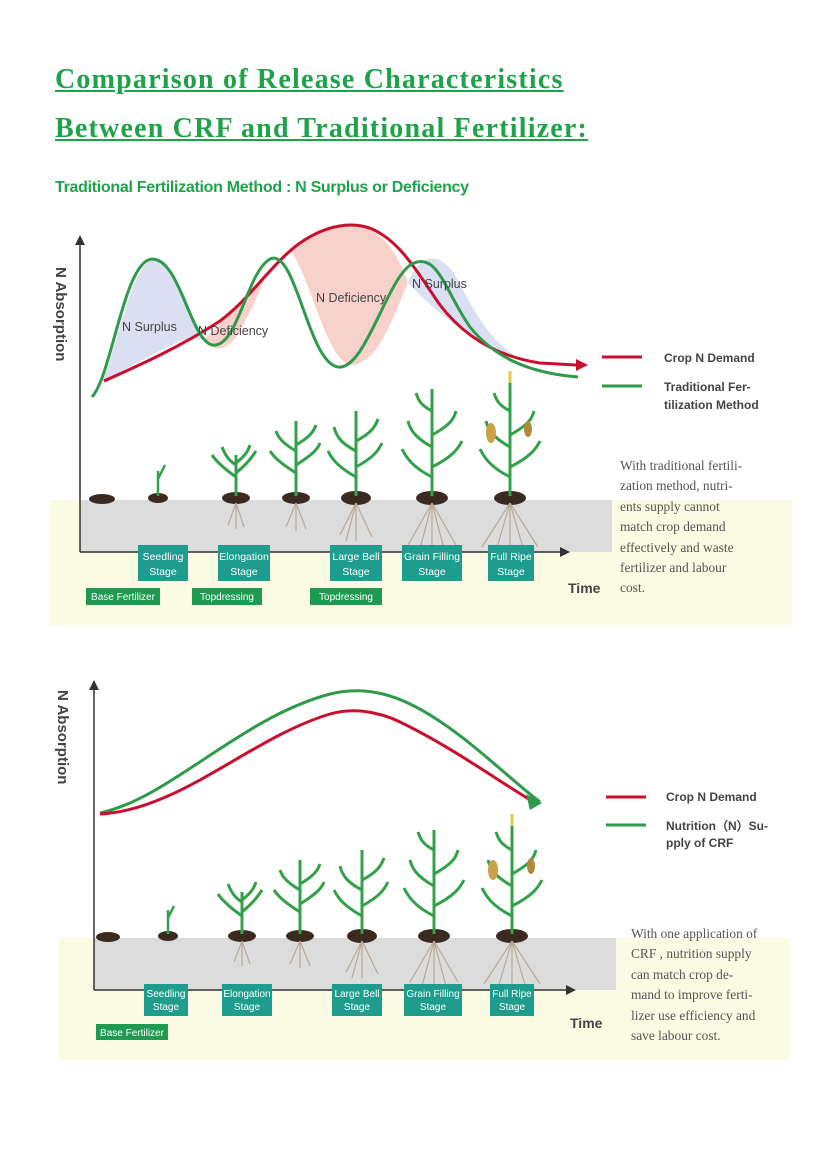 Image resolution: width=826 pixels, height=1169 pixels. I want to click on legend-traditional-label-line-1: Traditional Fer-, so click(707, 387).